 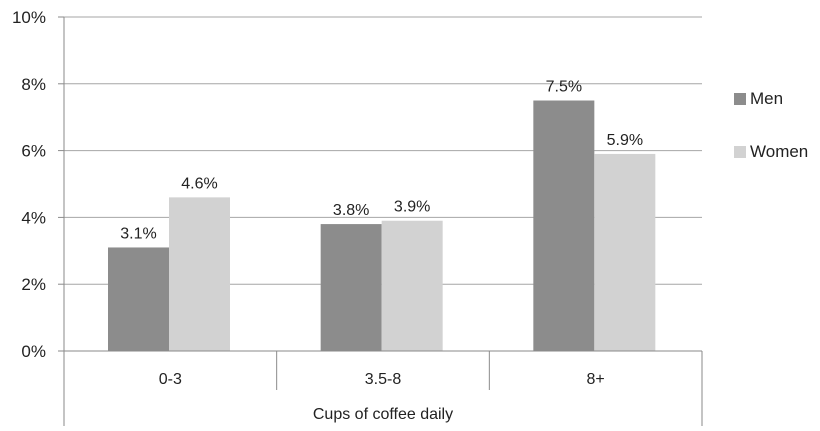 I want to click on y-tick-label: 10%, so click(x=29, y=17).